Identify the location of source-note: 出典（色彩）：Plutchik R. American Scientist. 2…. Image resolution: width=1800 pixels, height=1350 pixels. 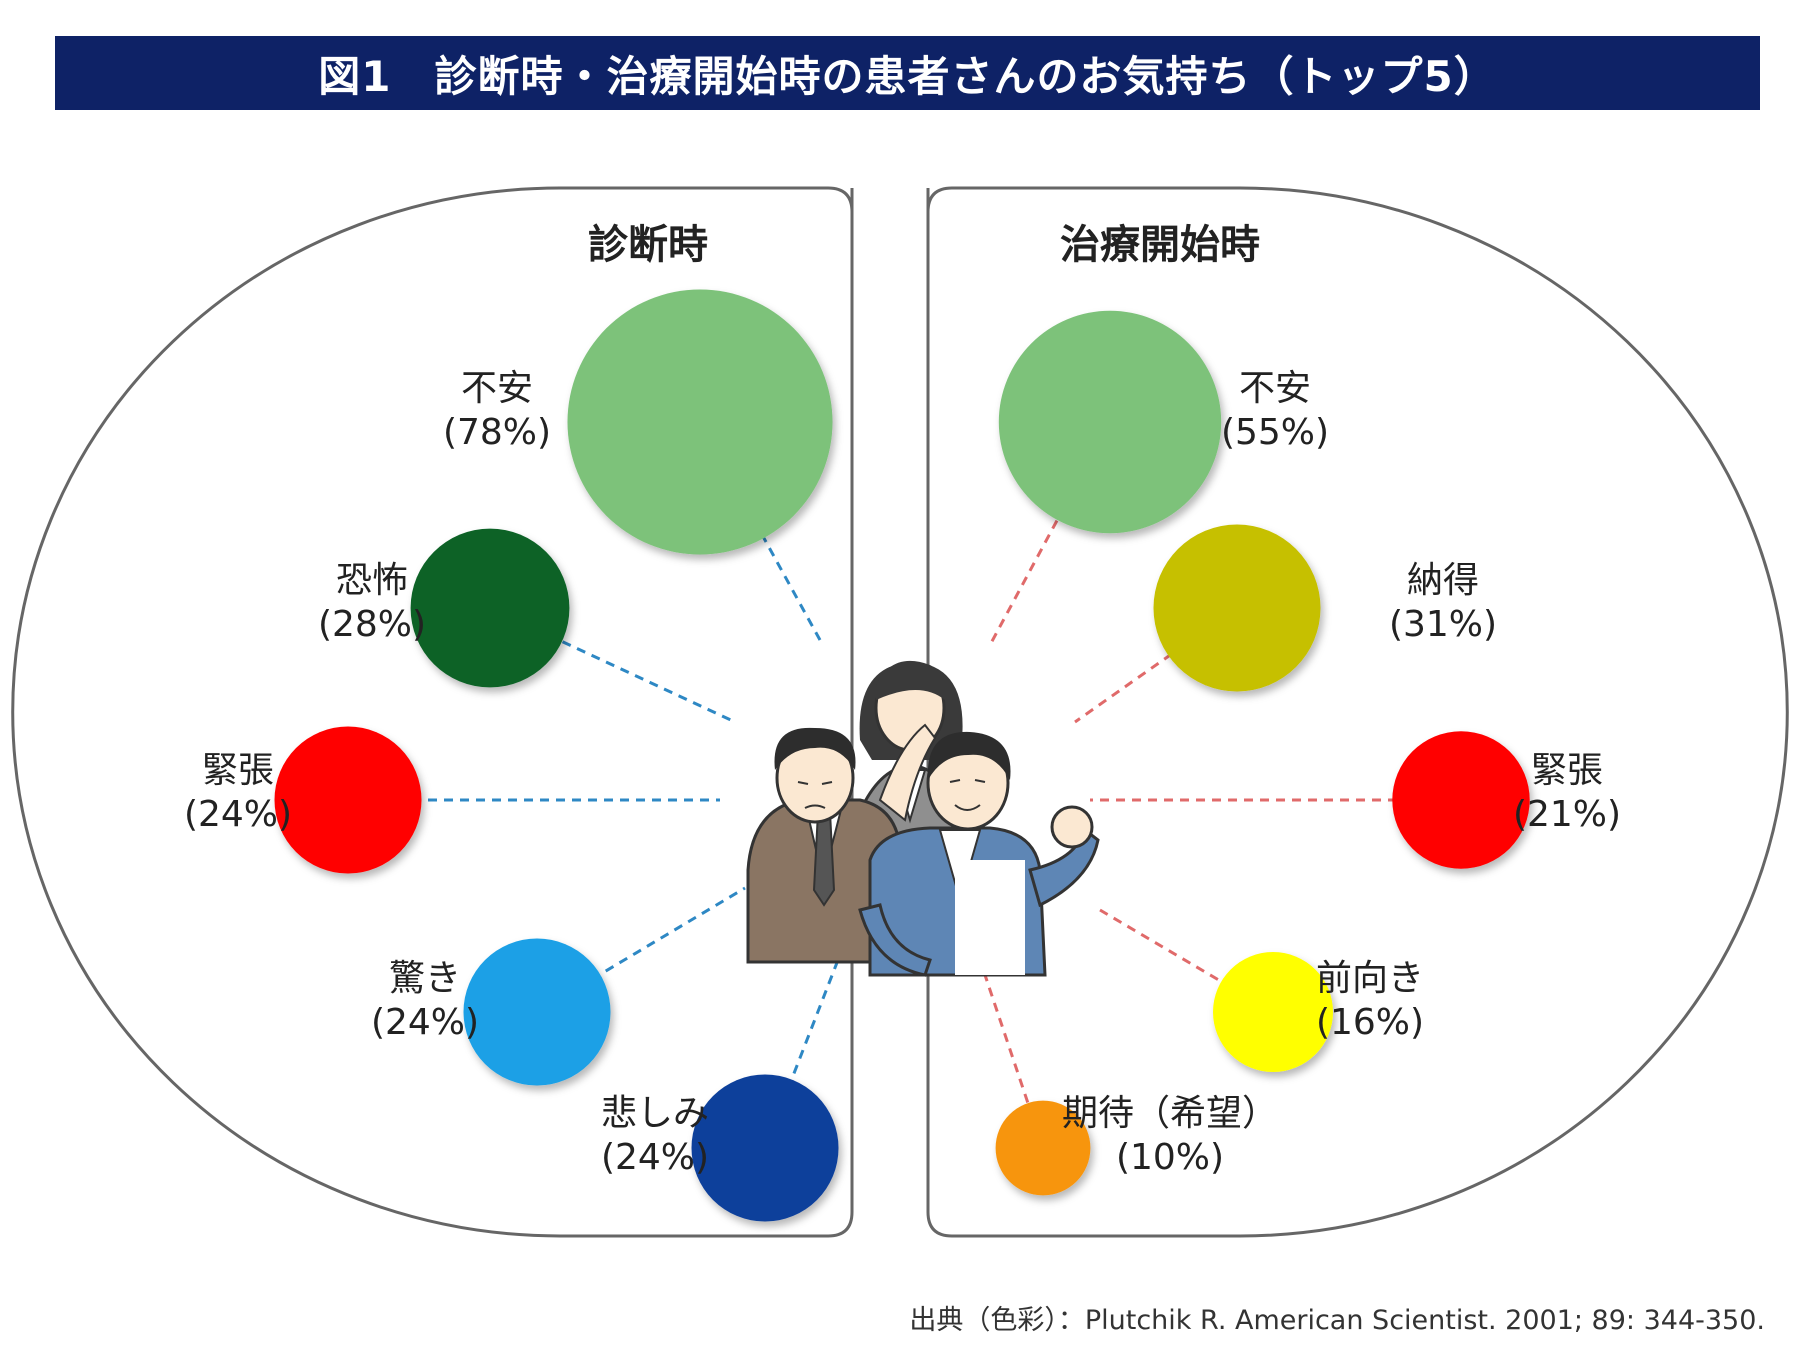
(1337, 1320).